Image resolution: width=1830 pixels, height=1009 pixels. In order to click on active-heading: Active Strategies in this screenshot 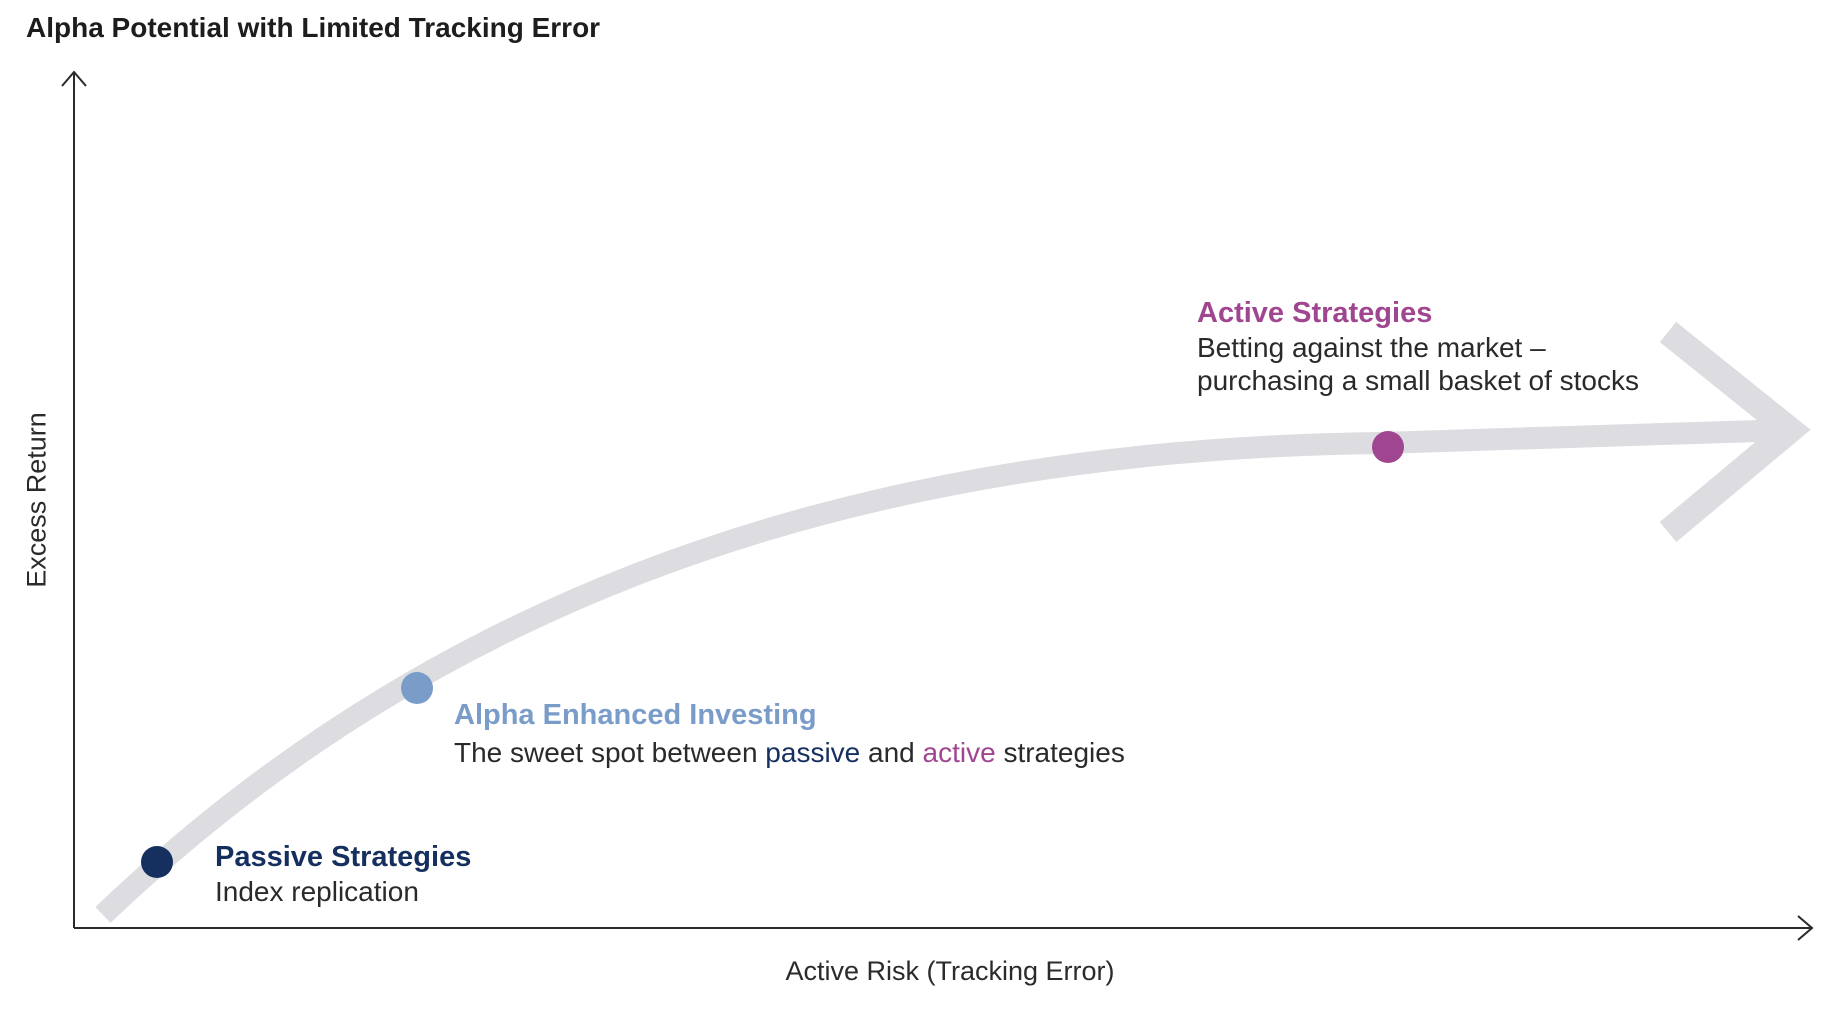, I will do `click(1315, 313)`.